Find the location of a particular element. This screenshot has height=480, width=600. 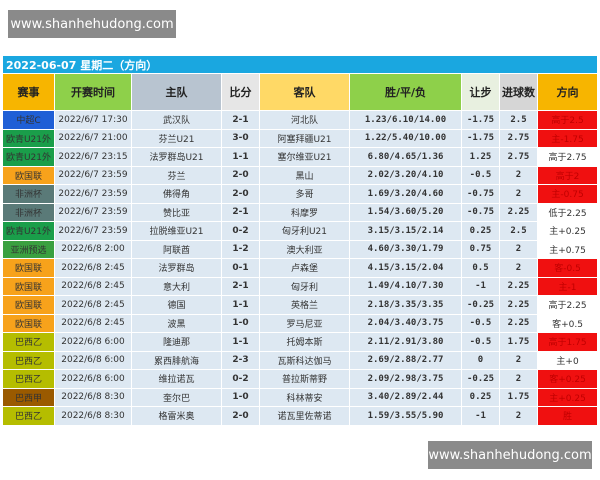

away-team-cell: 澳大利亚 is located at coordinates (304, 249).